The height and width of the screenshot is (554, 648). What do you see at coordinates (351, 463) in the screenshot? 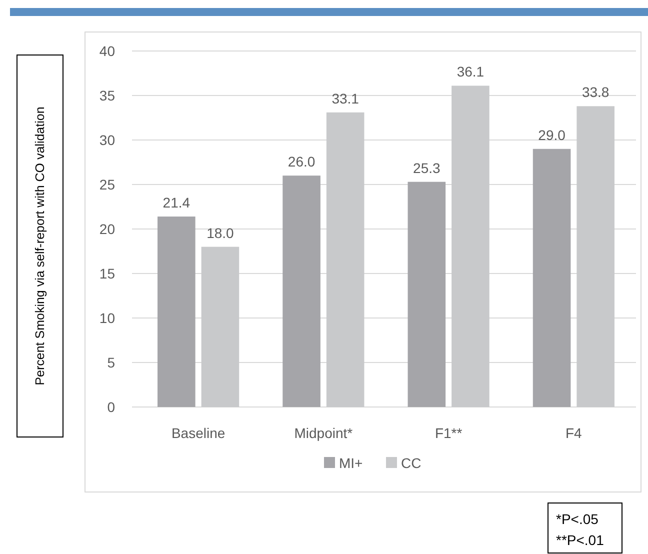
I see `legend-label: MI+` at bounding box center [351, 463].